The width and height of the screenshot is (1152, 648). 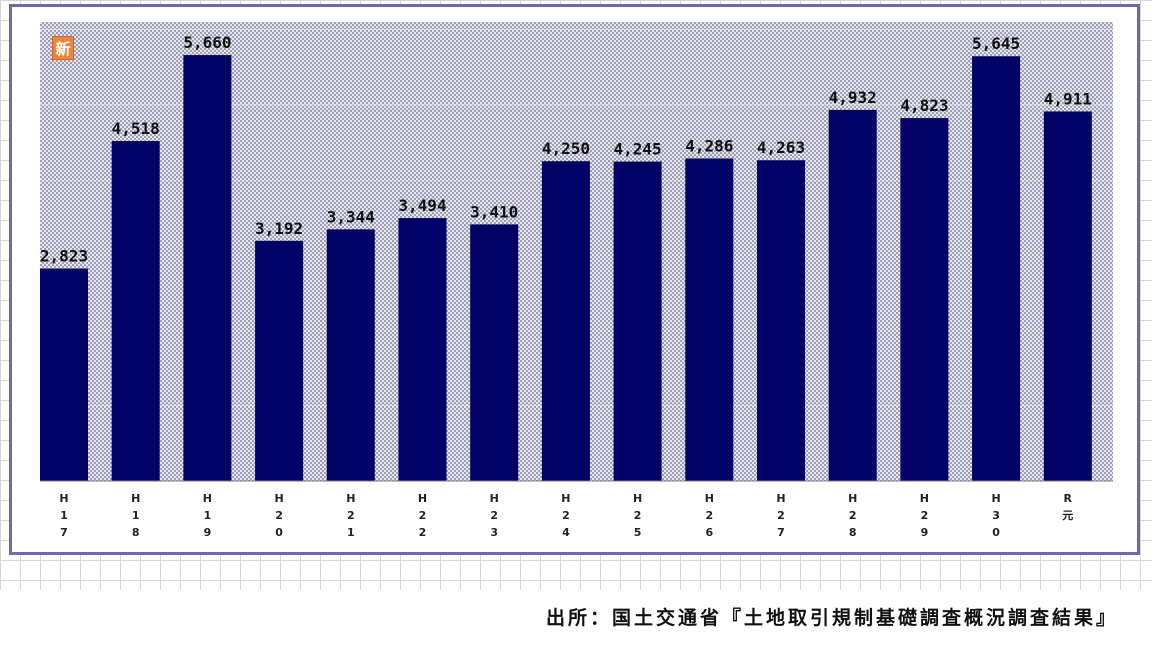 I want to click on data-label: 3,494, so click(x=422, y=205).